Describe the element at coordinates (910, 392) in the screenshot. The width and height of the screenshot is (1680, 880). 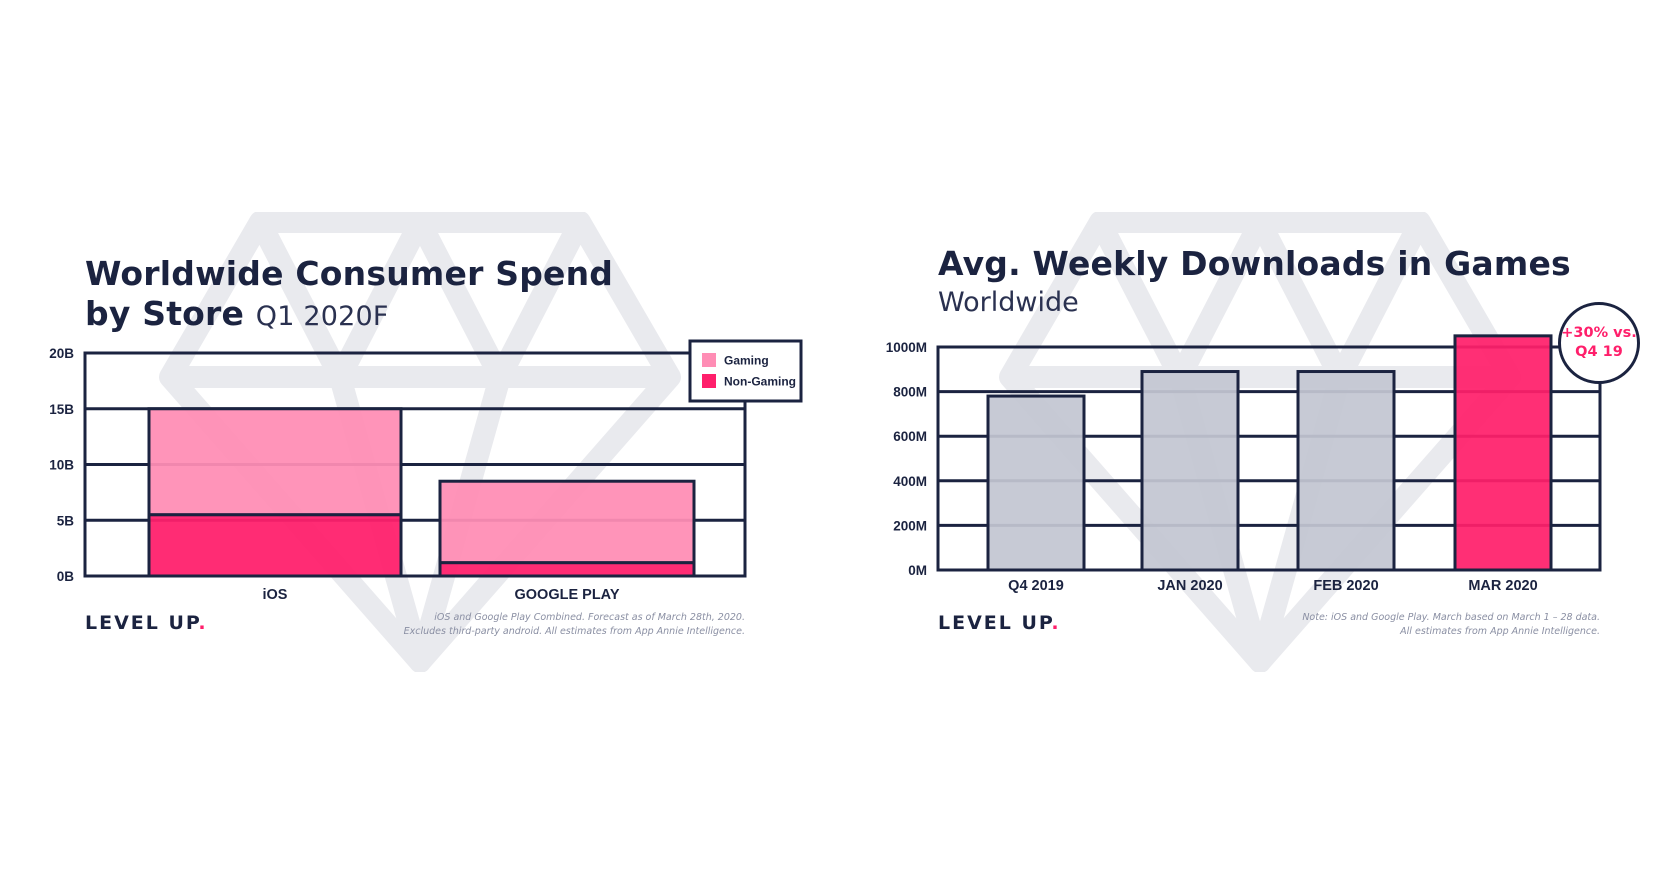
I see `y-tick-label: 800M` at that location.